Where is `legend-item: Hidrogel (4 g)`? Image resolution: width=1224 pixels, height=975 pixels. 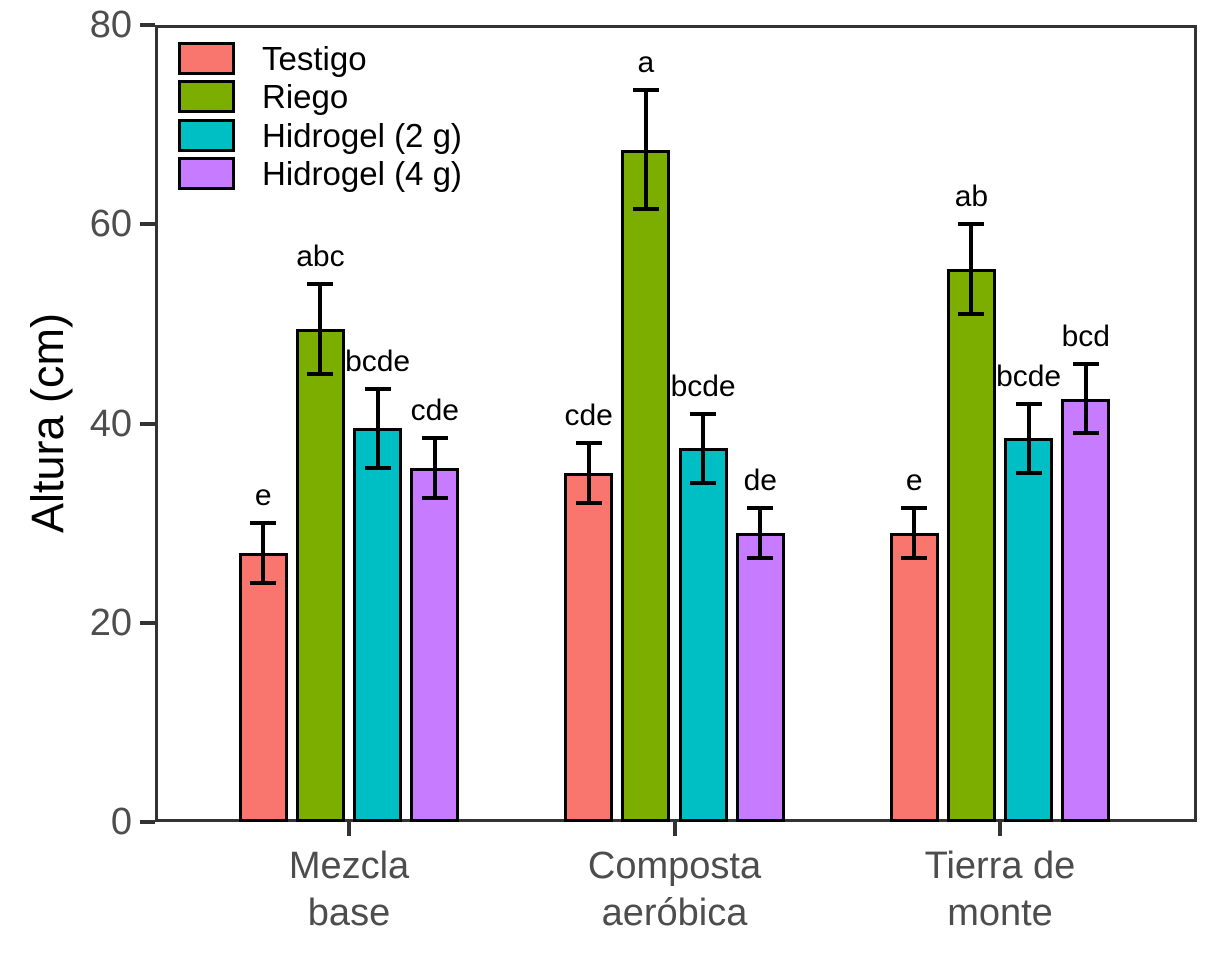
legend-item: Hidrogel (4 g) is located at coordinates (388, 173).